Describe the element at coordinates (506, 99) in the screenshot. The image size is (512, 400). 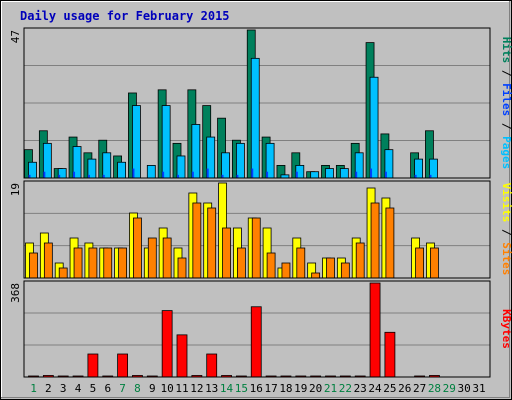
I see `legend-part: Files` at that location.